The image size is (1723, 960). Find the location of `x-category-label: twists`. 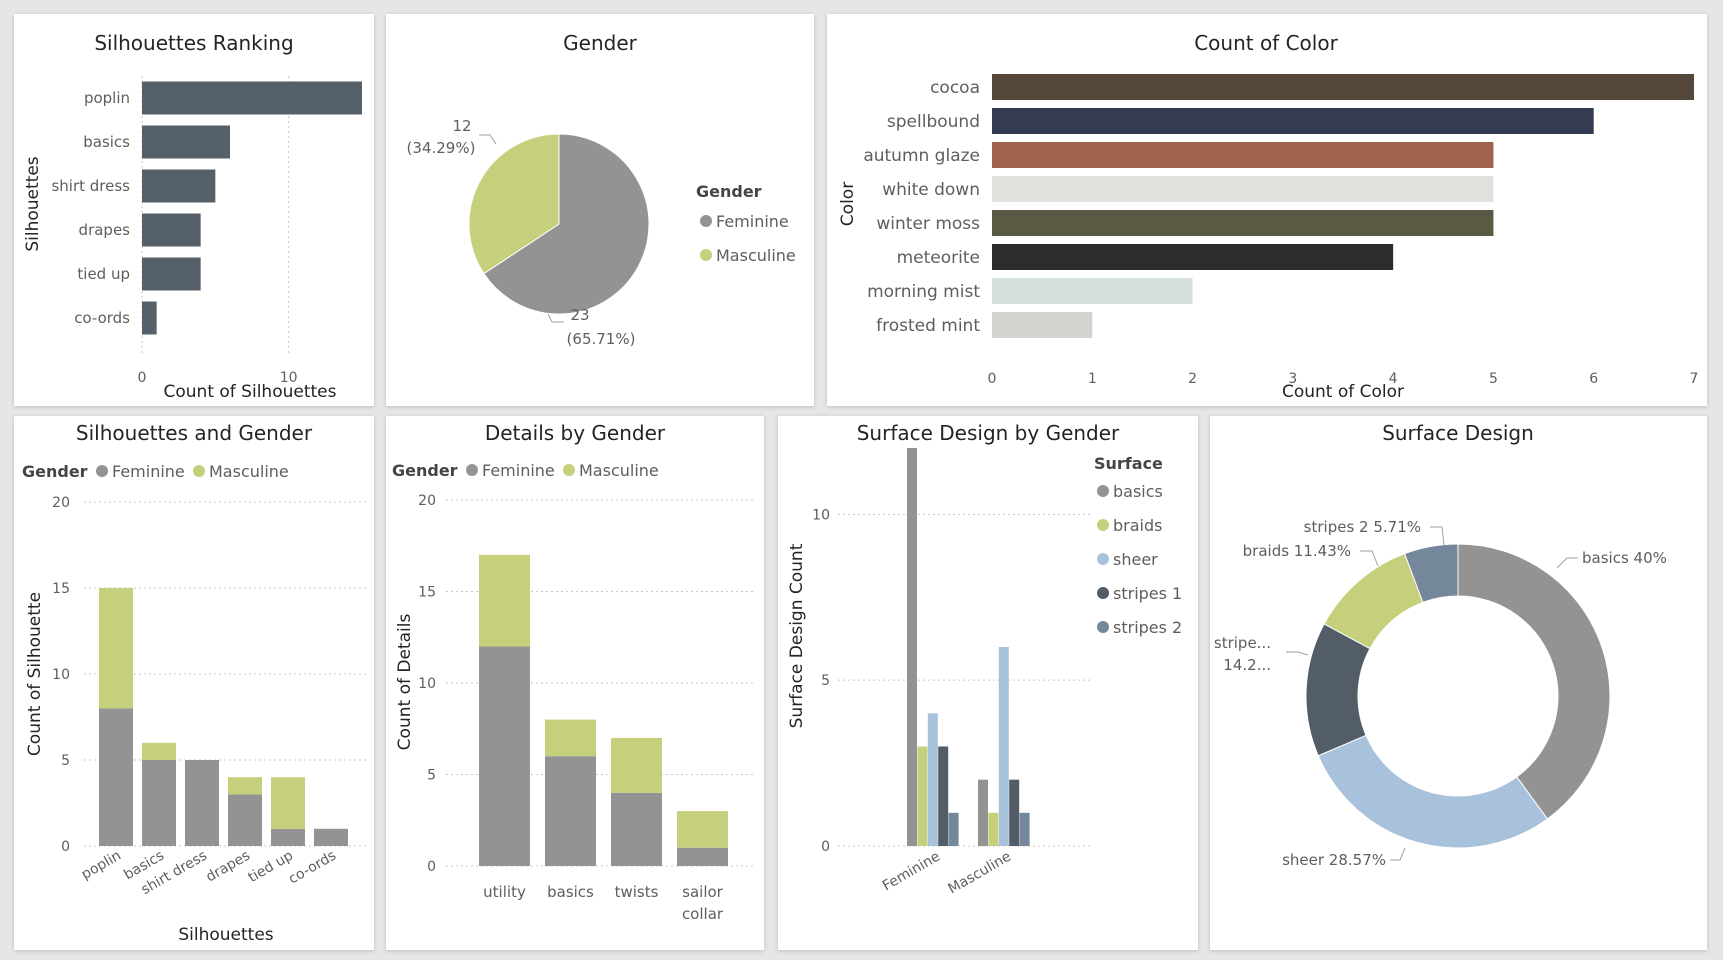

x-category-label: twists is located at coordinates (637, 892).